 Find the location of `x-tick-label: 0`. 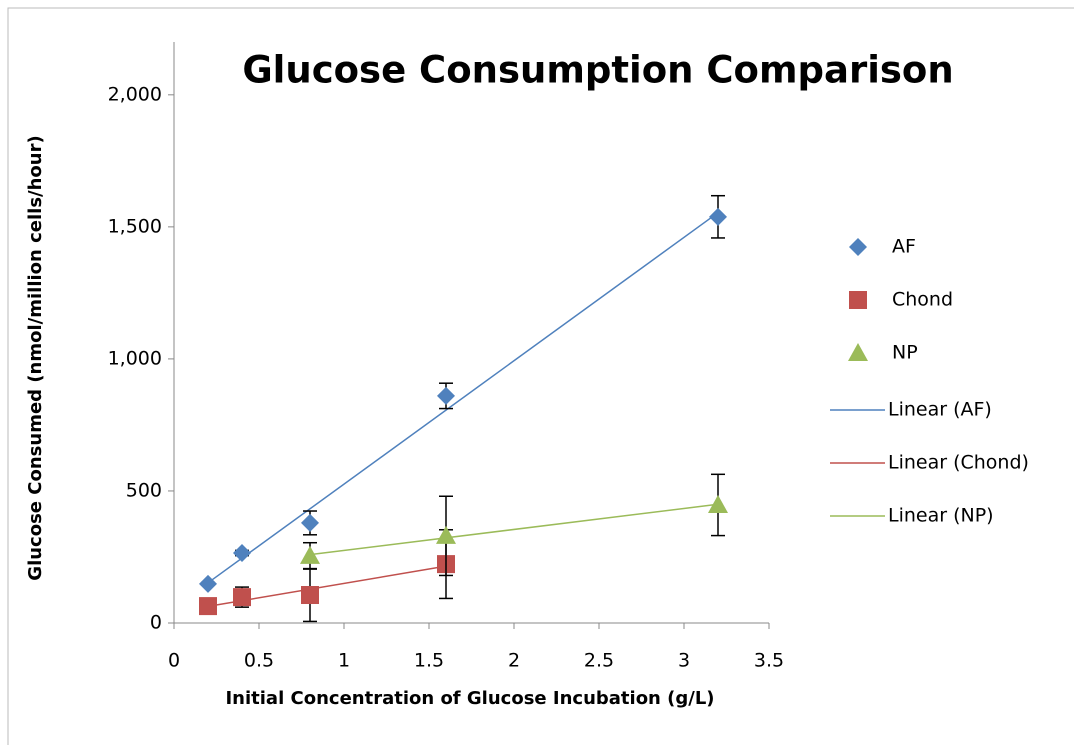

x-tick-label: 0 is located at coordinates (174, 661).